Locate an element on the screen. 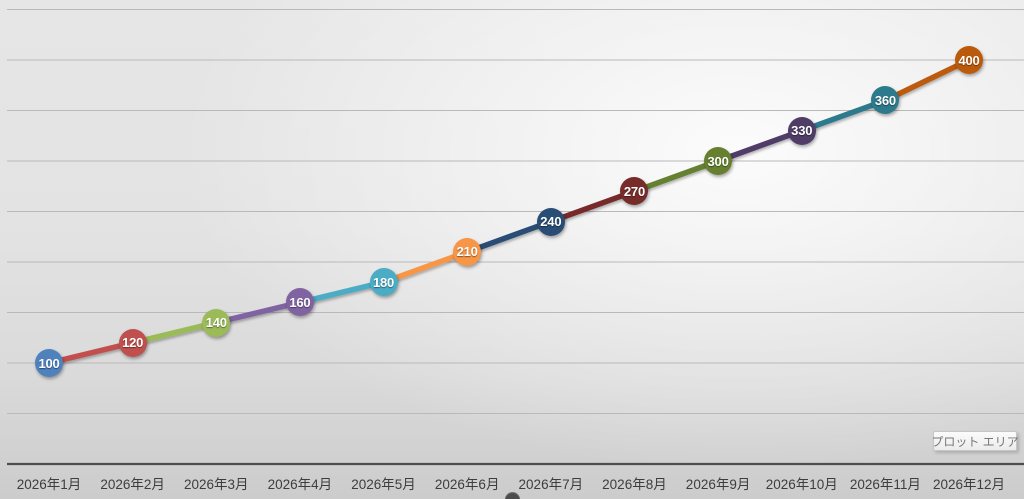 The image size is (1024, 499). data-label: 180 is located at coordinates (383, 282).